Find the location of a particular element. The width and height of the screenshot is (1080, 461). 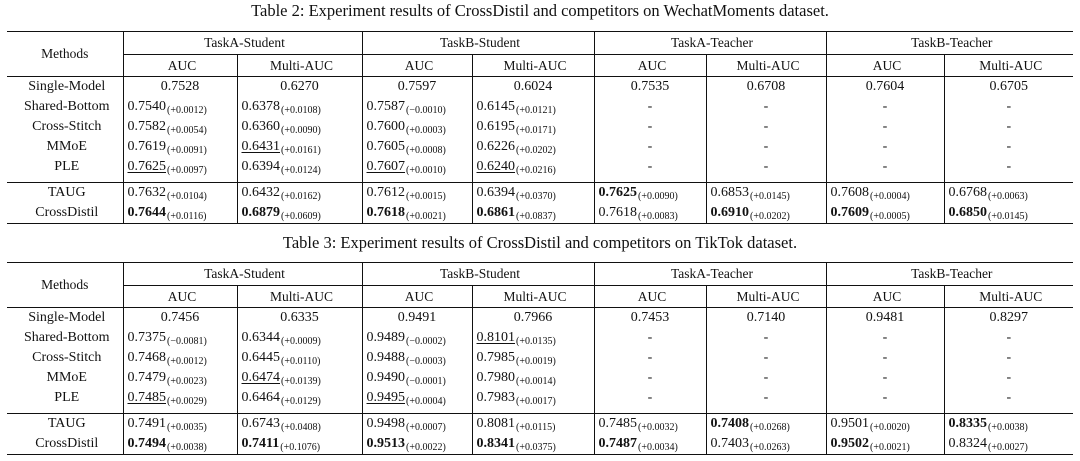

group-header: TaskB-Teacher is located at coordinates (949, 43).